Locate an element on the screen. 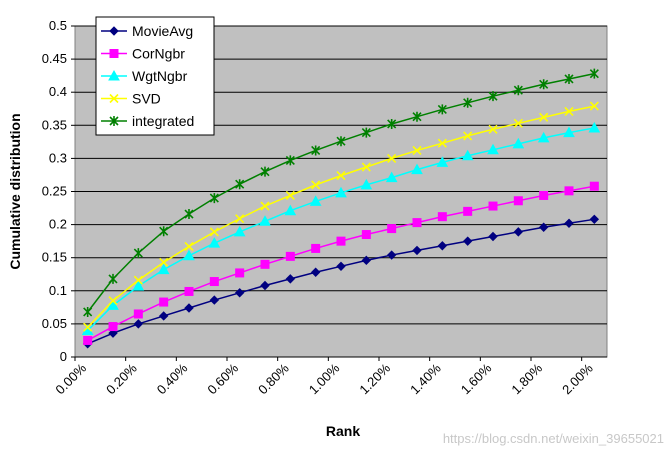  legend: MovieAvg CorNgbr WgtNgbr SVD integrated is located at coordinates (155, 76).